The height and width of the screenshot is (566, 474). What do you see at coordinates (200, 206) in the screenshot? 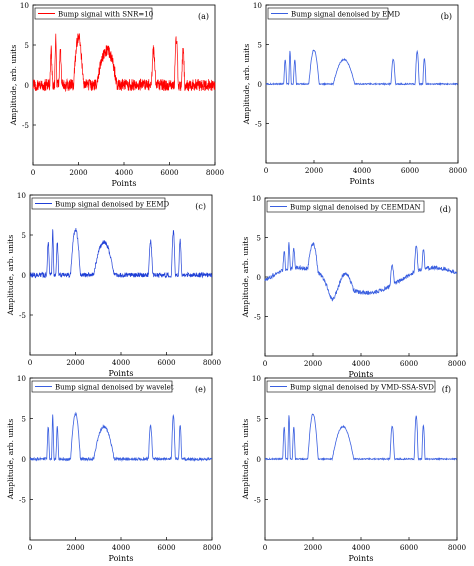
I see `panel-tag: (c)` at bounding box center [200, 206].